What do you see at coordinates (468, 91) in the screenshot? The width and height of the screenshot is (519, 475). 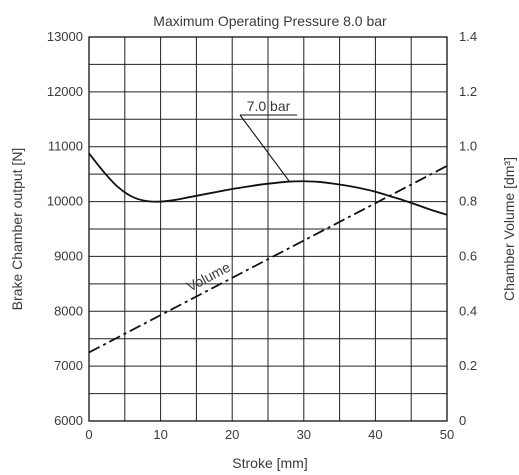 I see `y2-tick-label: 1.2` at bounding box center [468, 91].